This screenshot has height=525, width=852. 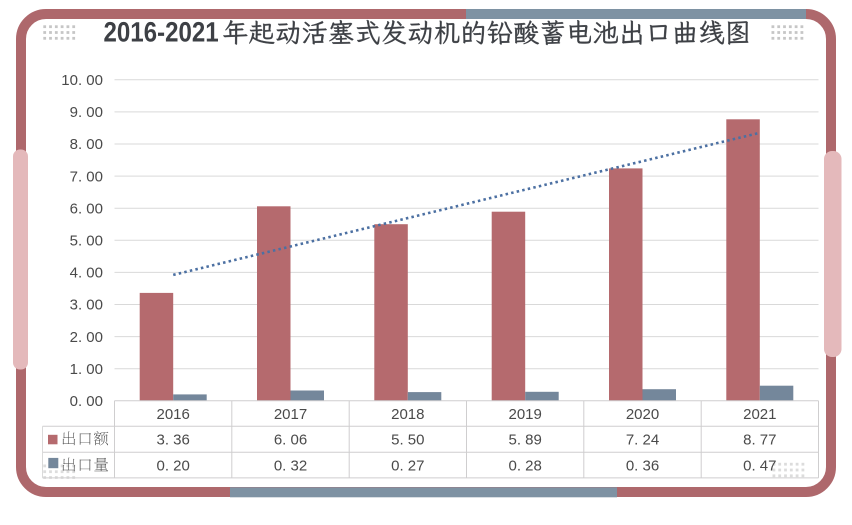 I want to click on svg-text: 0. 27, so click(x=407, y=465).